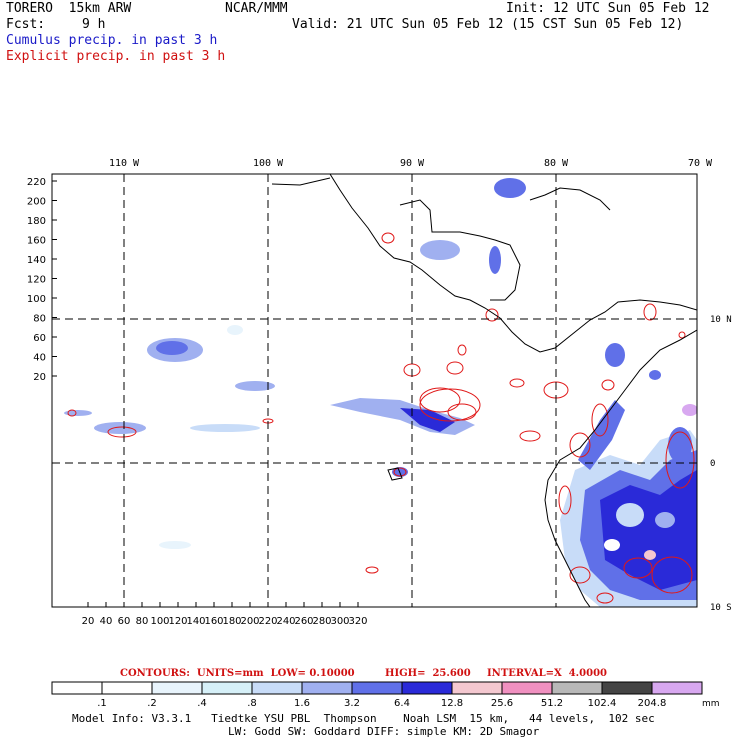 This screenshot has width=740, height=740. Describe the element at coordinates (302, 703) in the screenshot. I see `colorbar-level: 1.6` at that location.